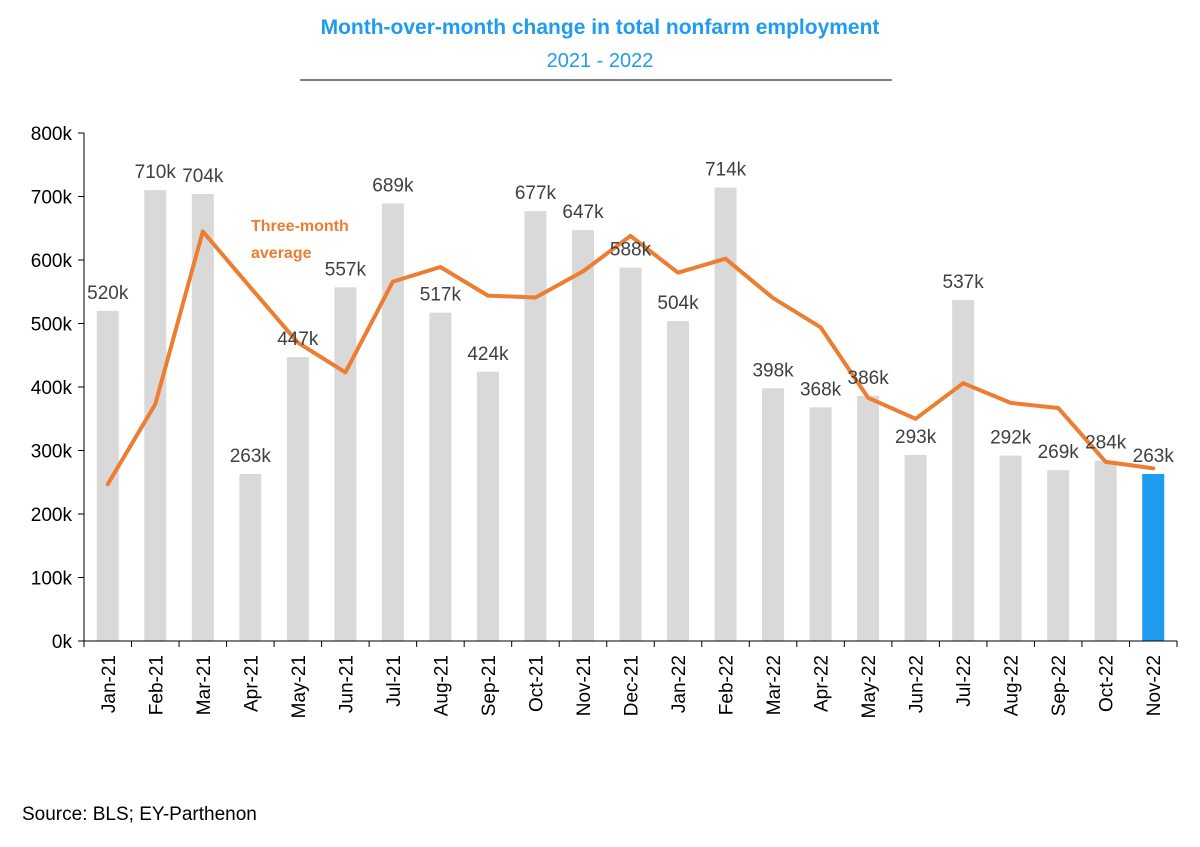 The width and height of the screenshot is (1200, 847). Describe the element at coordinates (52, 515) in the screenshot. I see `y-tick-label: 200k` at that location.